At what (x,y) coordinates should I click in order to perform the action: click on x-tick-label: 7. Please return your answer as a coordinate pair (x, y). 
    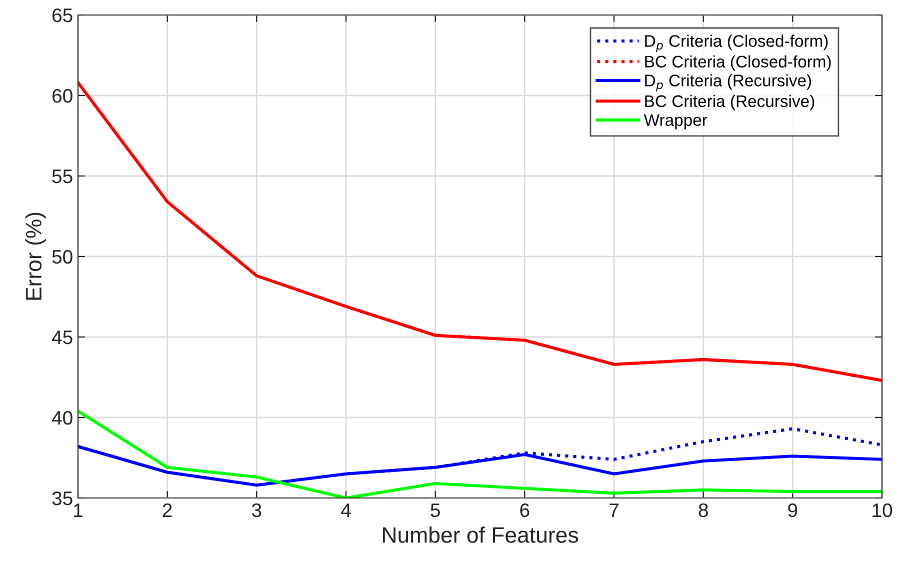
    Looking at the image, I should click on (614, 510).